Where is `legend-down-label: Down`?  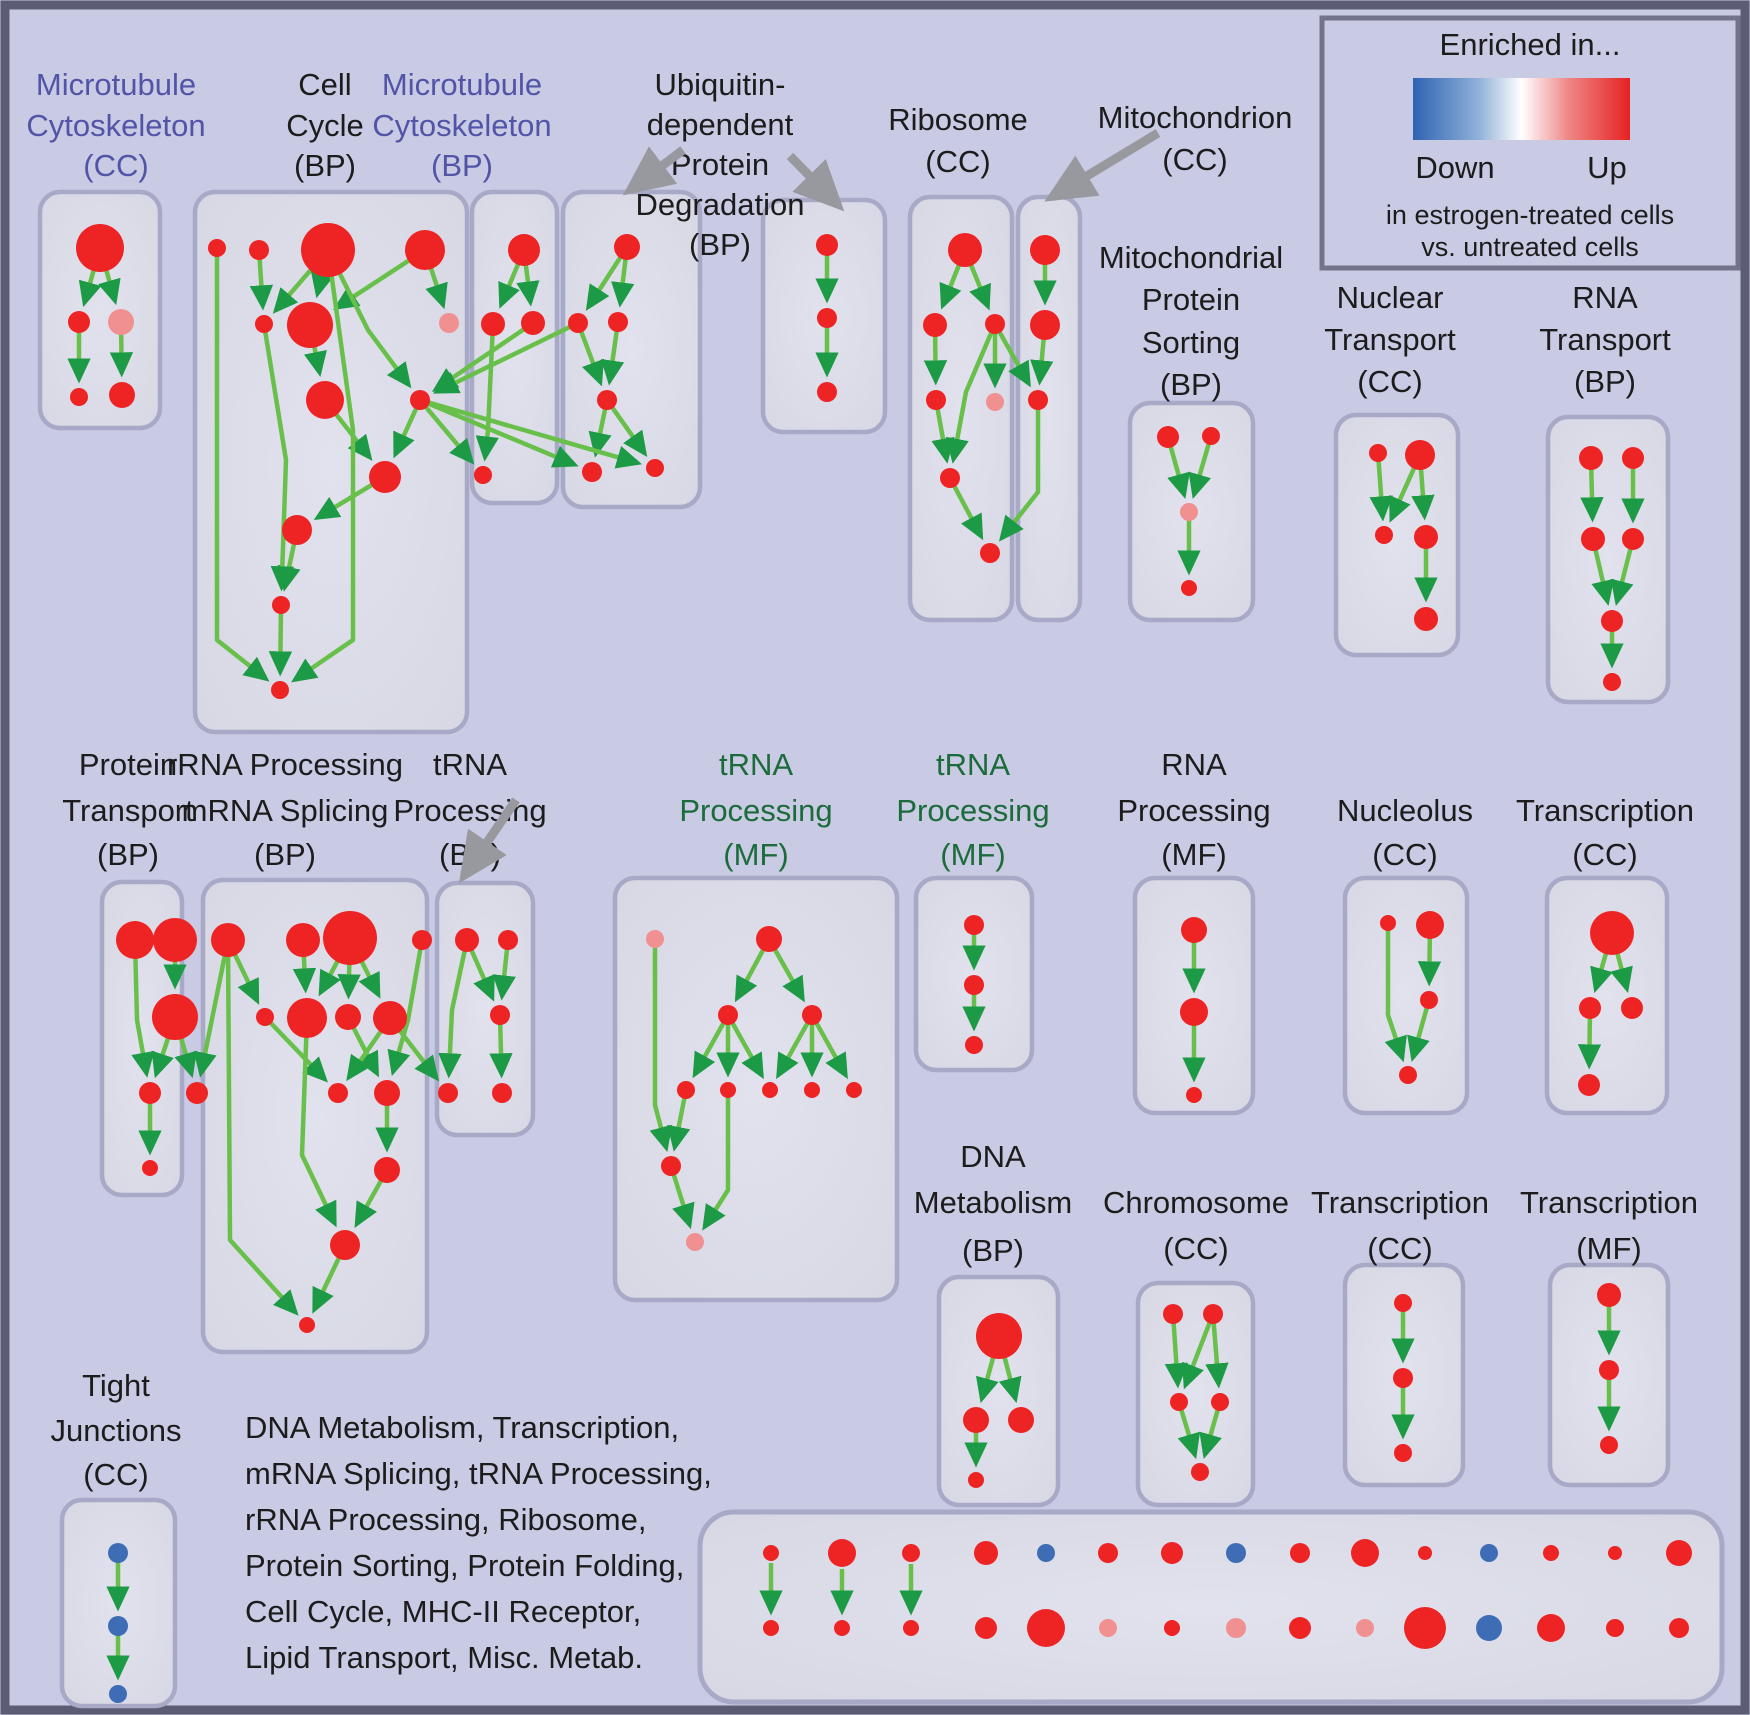 legend-down-label: Down is located at coordinates (1454, 167).